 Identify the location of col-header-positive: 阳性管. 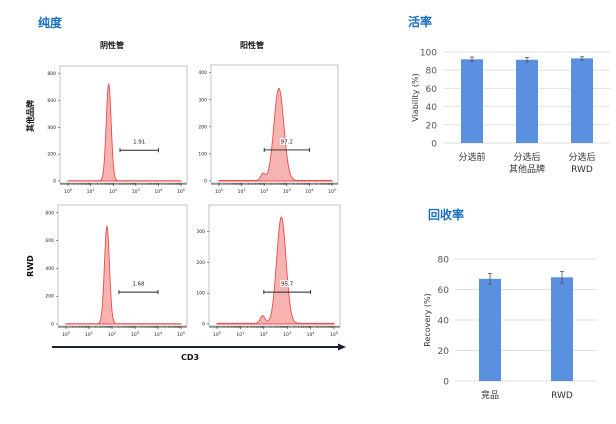
(252, 45).